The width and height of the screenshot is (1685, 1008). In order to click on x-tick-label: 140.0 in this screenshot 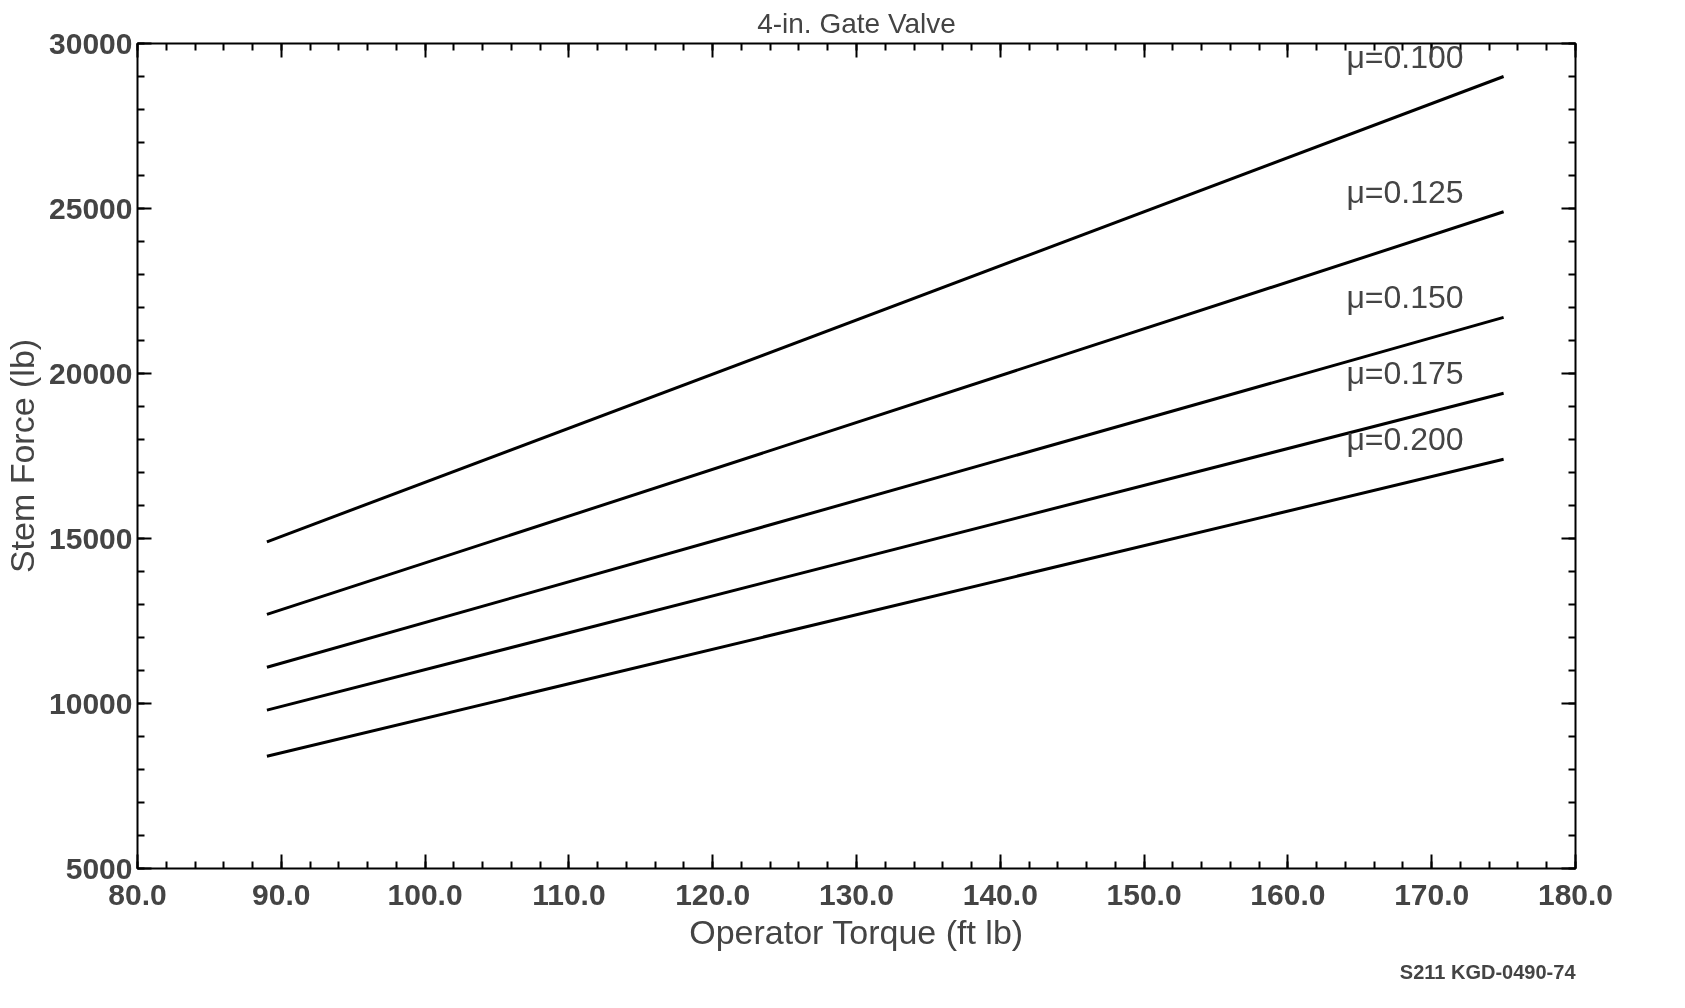, I will do `click(1000, 894)`.